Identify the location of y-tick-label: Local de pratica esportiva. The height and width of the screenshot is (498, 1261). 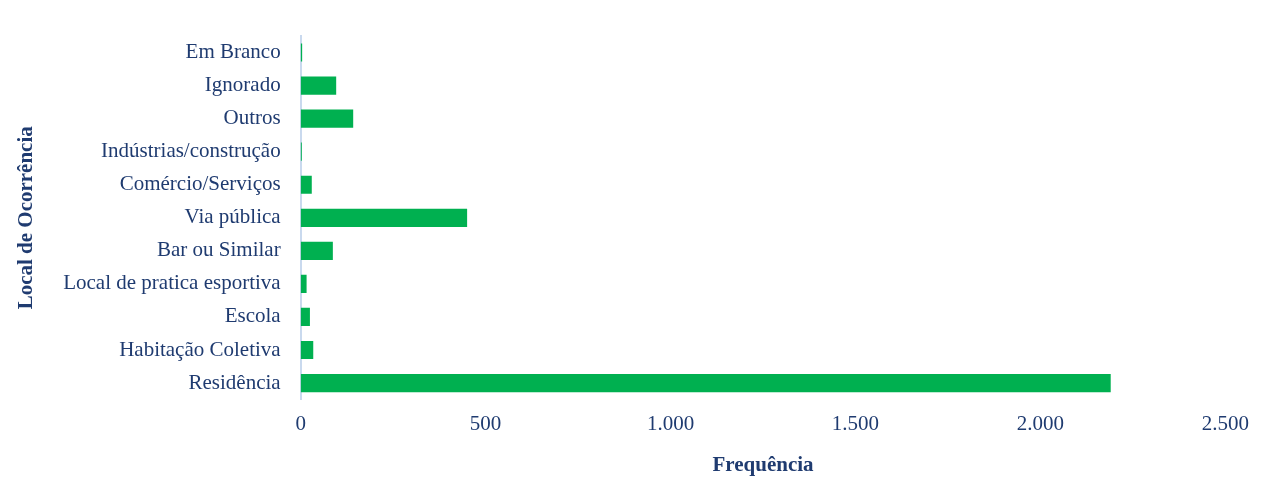
(172, 282).